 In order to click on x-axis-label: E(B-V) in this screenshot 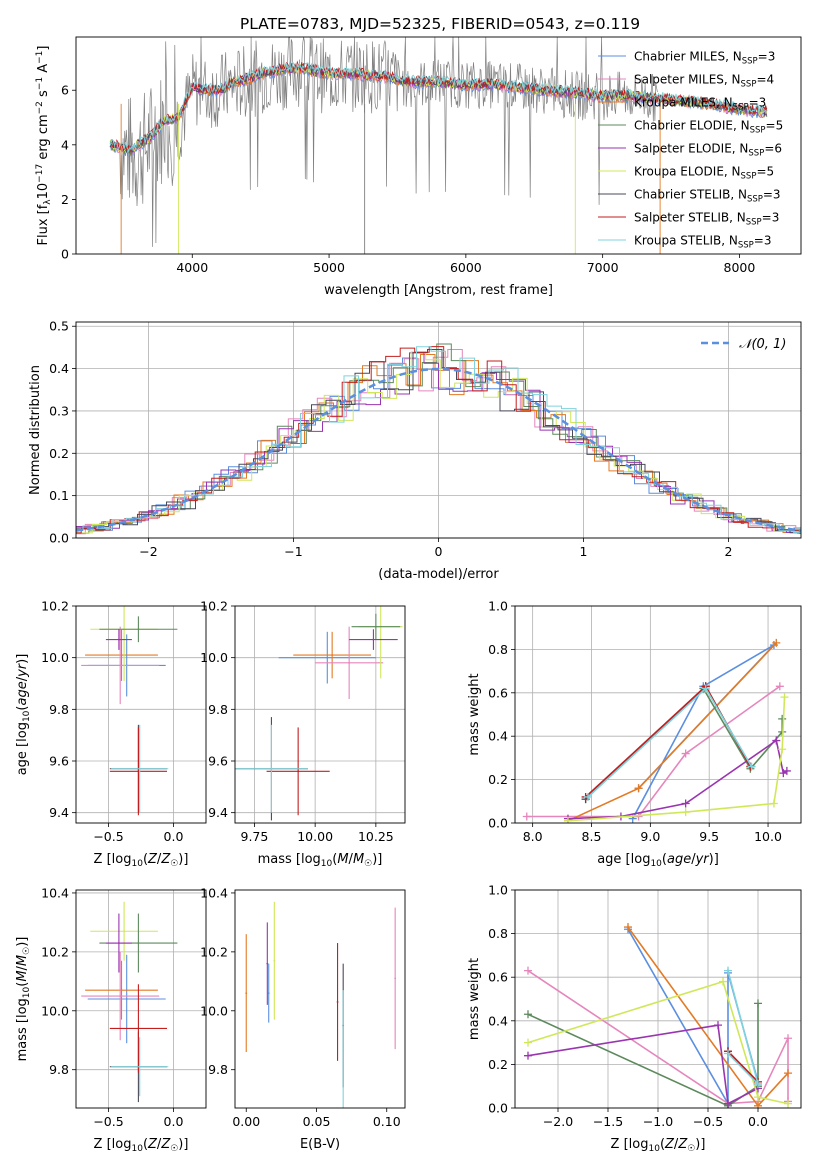, I will do `click(320, 1144)`.